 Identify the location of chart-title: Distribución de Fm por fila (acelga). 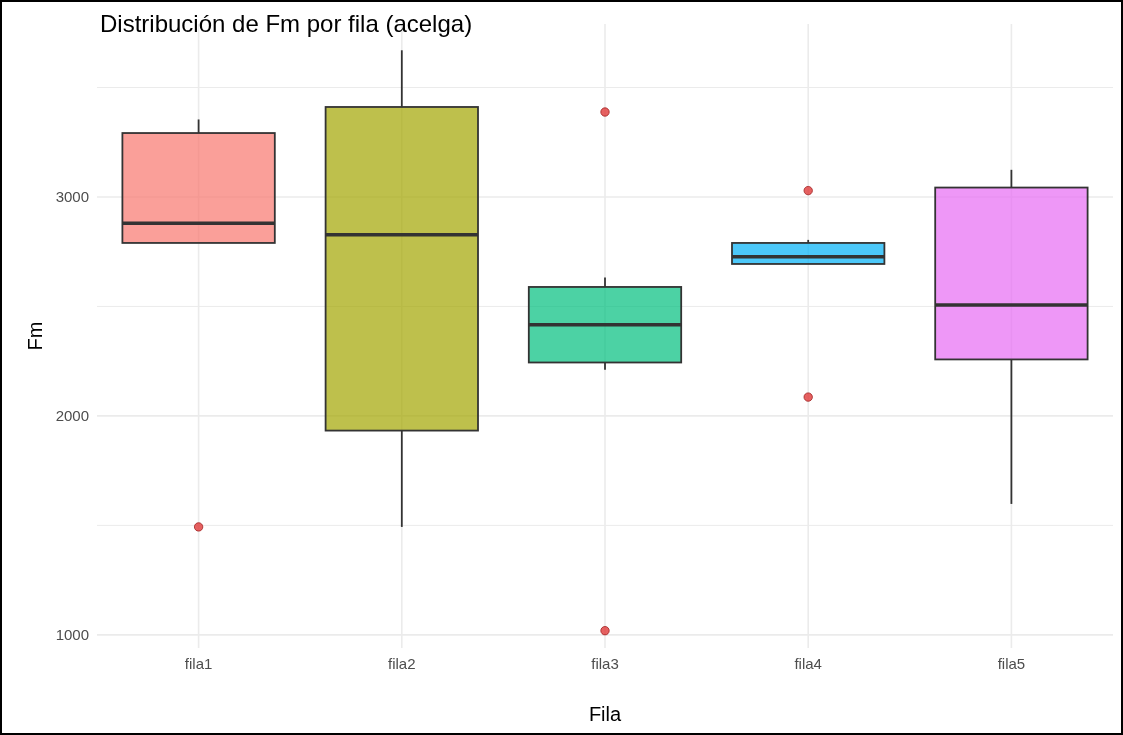
(286, 23).